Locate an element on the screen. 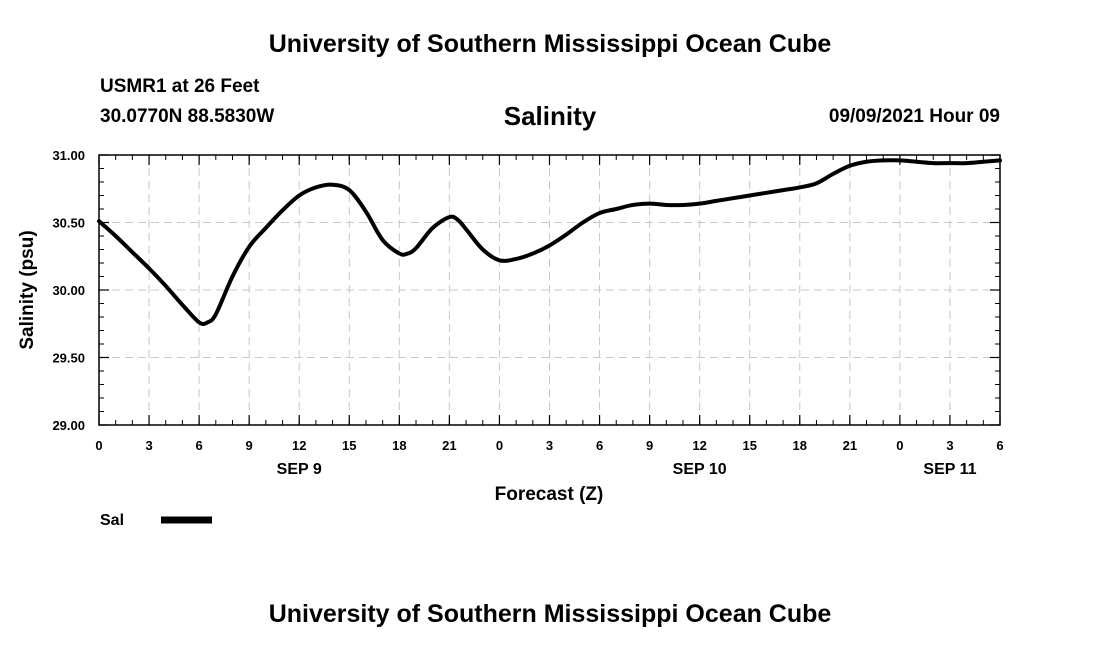  x-date-label: SEP 9 is located at coordinates (299, 469).